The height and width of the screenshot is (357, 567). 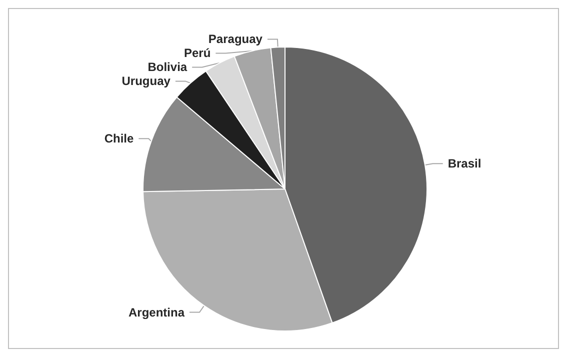 What do you see at coordinates (146, 81) in the screenshot?
I see `slice-label: Uruguay` at bounding box center [146, 81].